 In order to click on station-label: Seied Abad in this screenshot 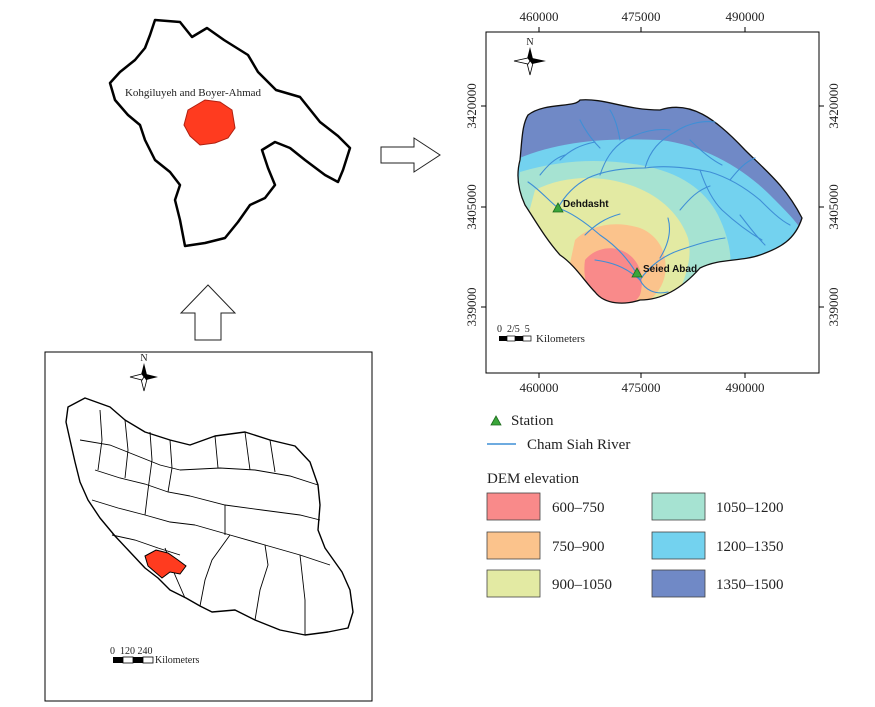, I will do `click(670, 269)`.